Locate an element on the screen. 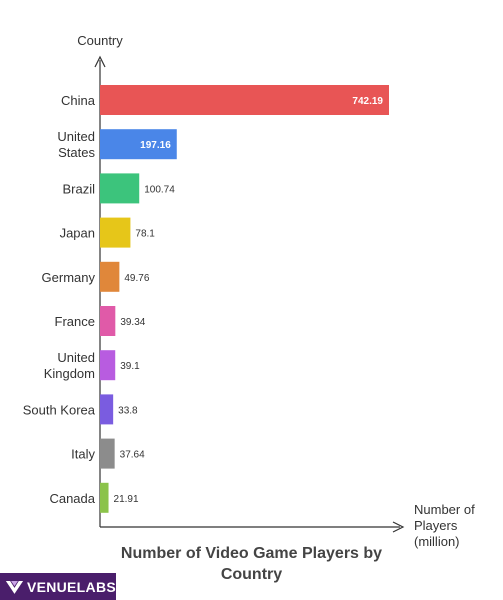 The height and width of the screenshot is (600, 503). category-label: Brazil is located at coordinates (78, 188).